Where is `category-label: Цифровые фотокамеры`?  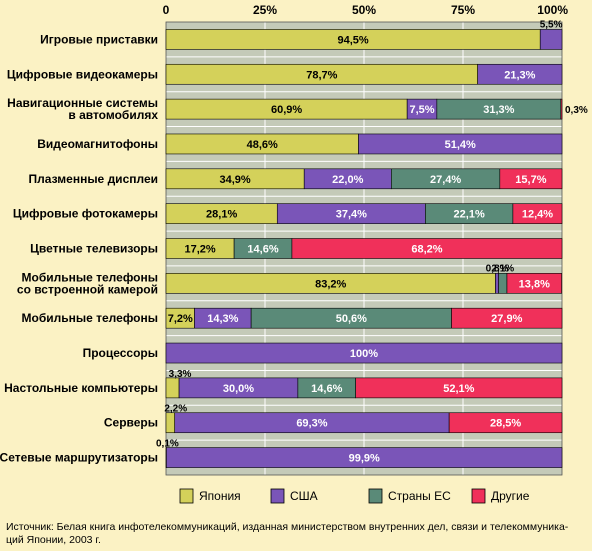 category-label: Цифровые фотокамеры is located at coordinates (85, 214).